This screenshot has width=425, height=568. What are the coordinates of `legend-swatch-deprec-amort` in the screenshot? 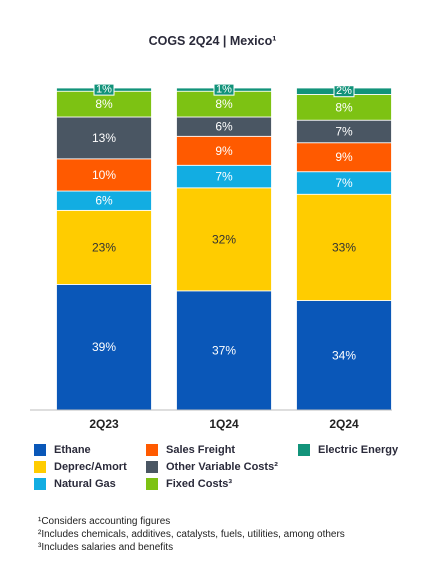 It's located at (40, 467).